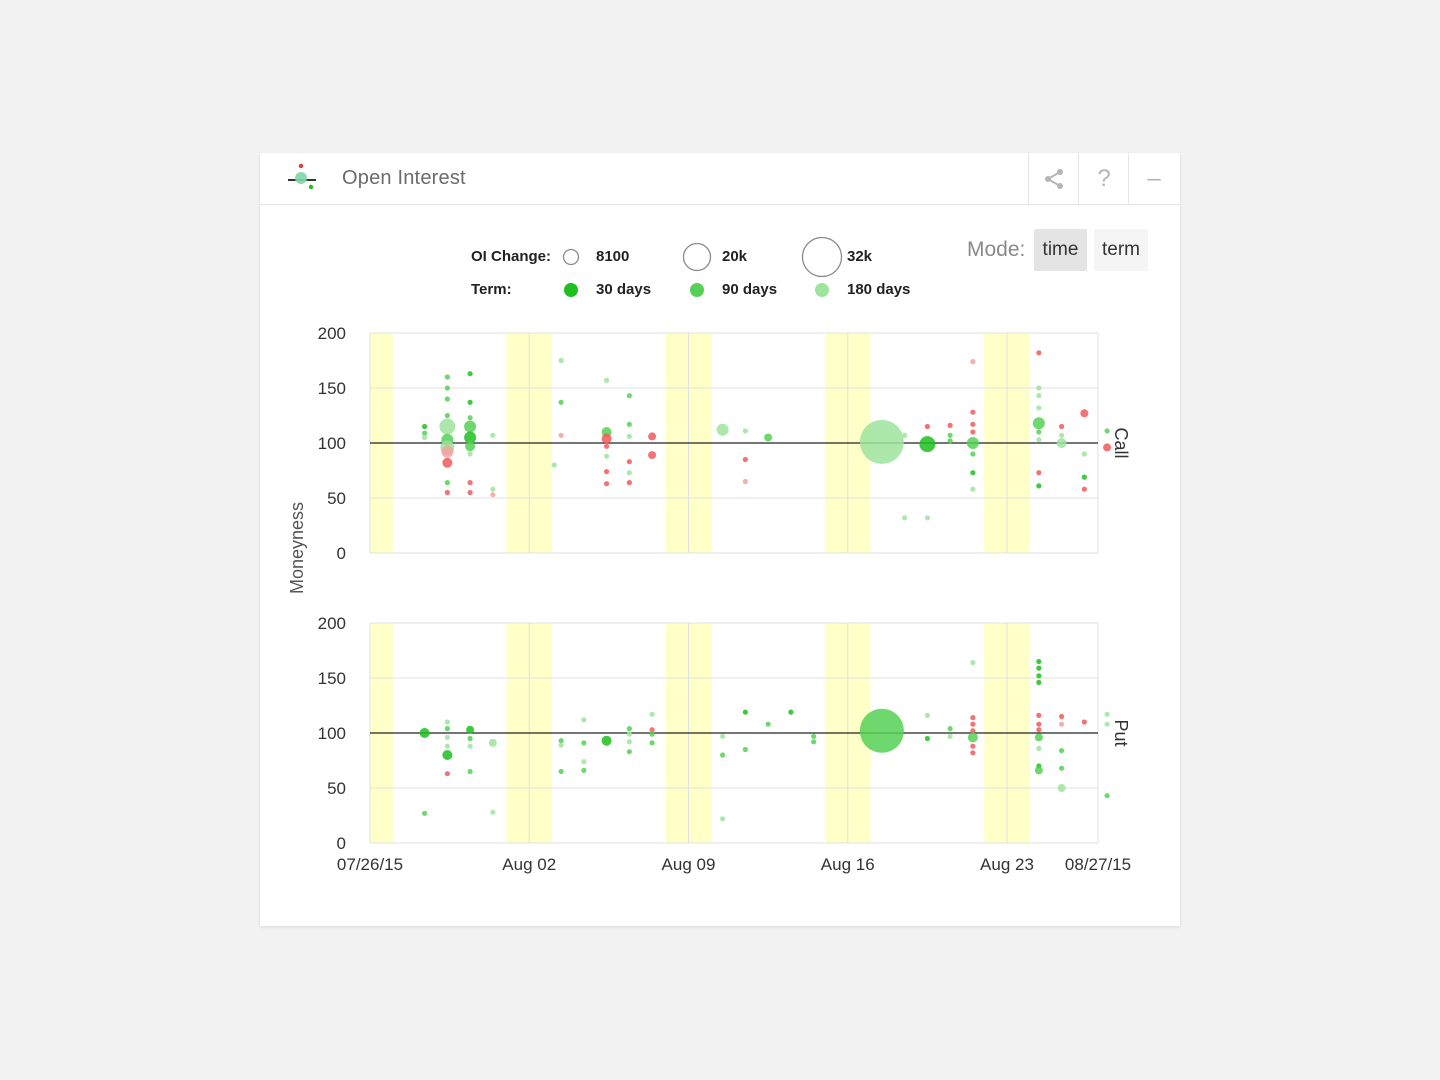 Image resolution: width=1440 pixels, height=1080 pixels. I want to click on mode-term-button: term, so click(1121, 250).